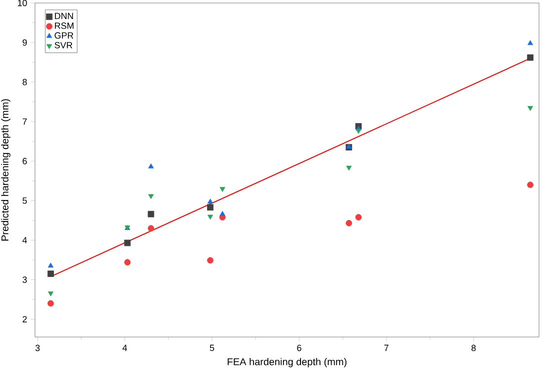 This screenshot has width=550, height=380. Describe the element at coordinates (24, 201) in the screenshot. I see `y-tick-label: 5` at that location.